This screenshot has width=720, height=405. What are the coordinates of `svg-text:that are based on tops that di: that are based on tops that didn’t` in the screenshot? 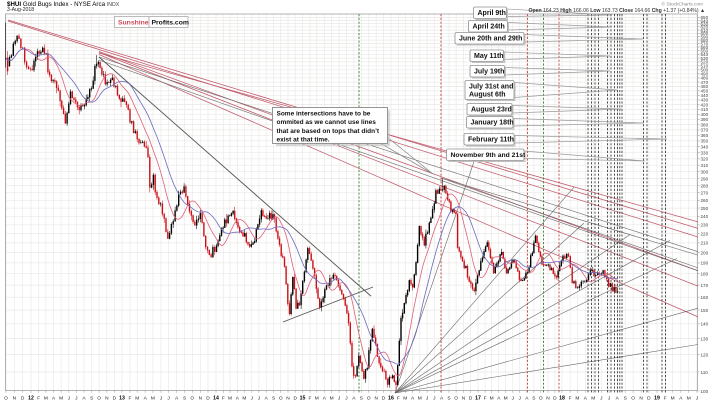 It's located at (328, 131).